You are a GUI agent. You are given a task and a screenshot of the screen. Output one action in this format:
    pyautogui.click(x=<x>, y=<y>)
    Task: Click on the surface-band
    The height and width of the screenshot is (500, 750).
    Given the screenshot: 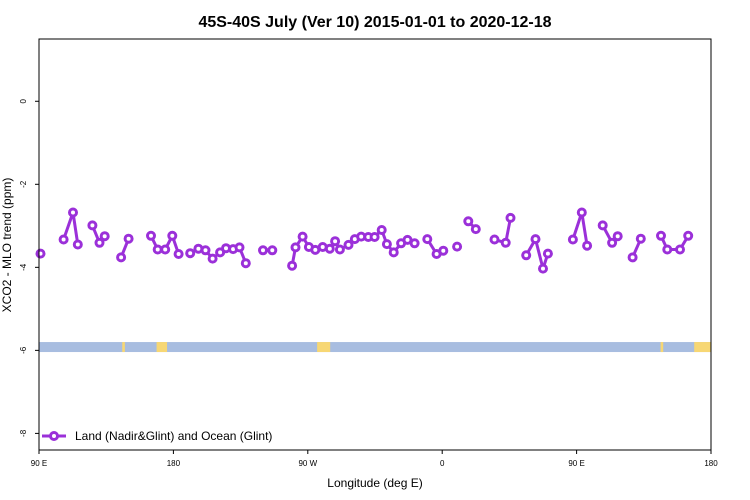 What is the action you would take?
    pyautogui.click(x=375, y=347)
    